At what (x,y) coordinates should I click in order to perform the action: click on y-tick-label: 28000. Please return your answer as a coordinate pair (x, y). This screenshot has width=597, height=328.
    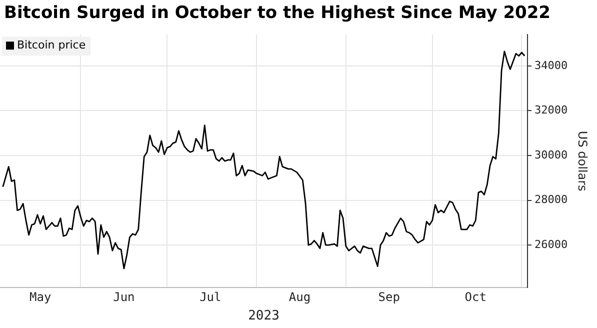
    Looking at the image, I should click on (551, 199).